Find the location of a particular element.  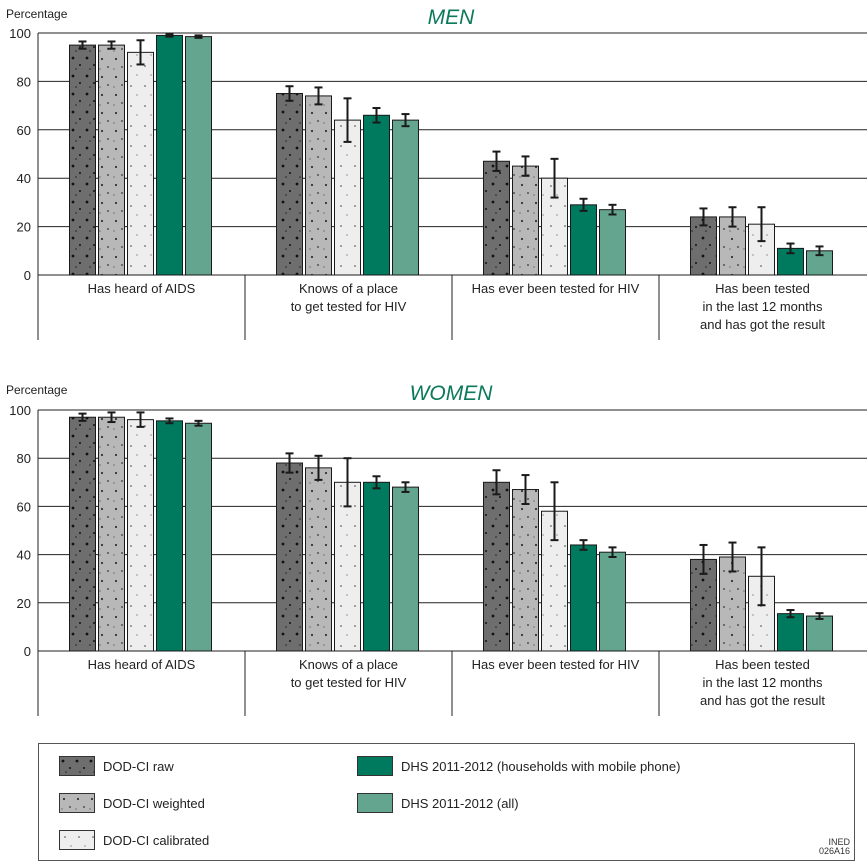

legend-swatch-raw is located at coordinates (77, 766).